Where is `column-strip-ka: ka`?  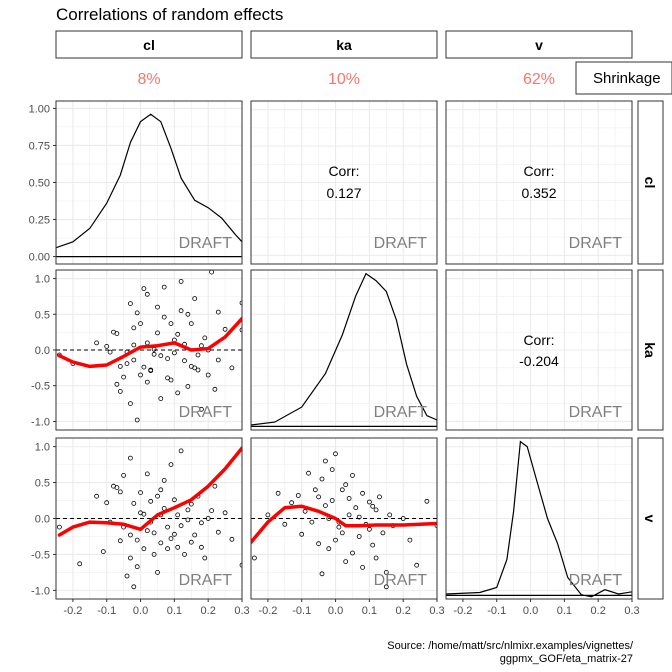
column-strip-ka: ka is located at coordinates (344, 44).